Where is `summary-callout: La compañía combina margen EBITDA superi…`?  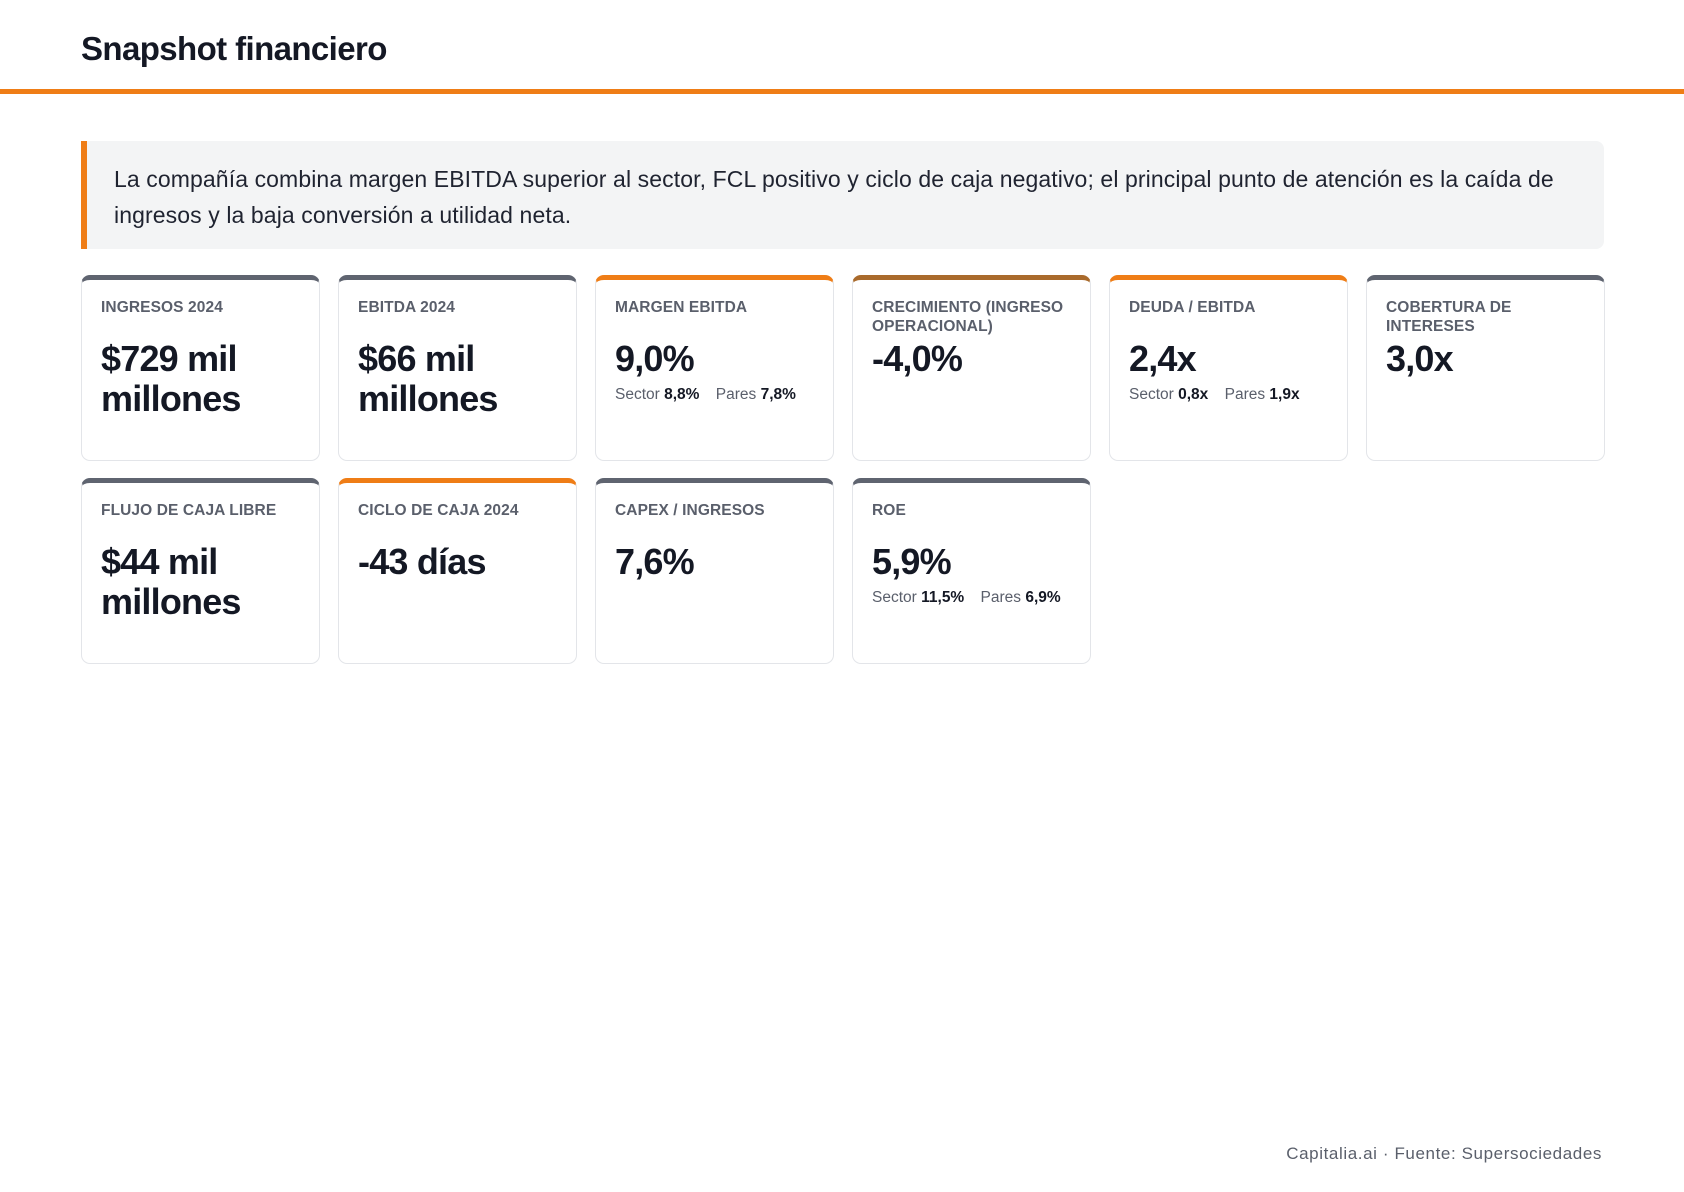 summary-callout: La compañía combina margen EBITDA superi… is located at coordinates (842, 195).